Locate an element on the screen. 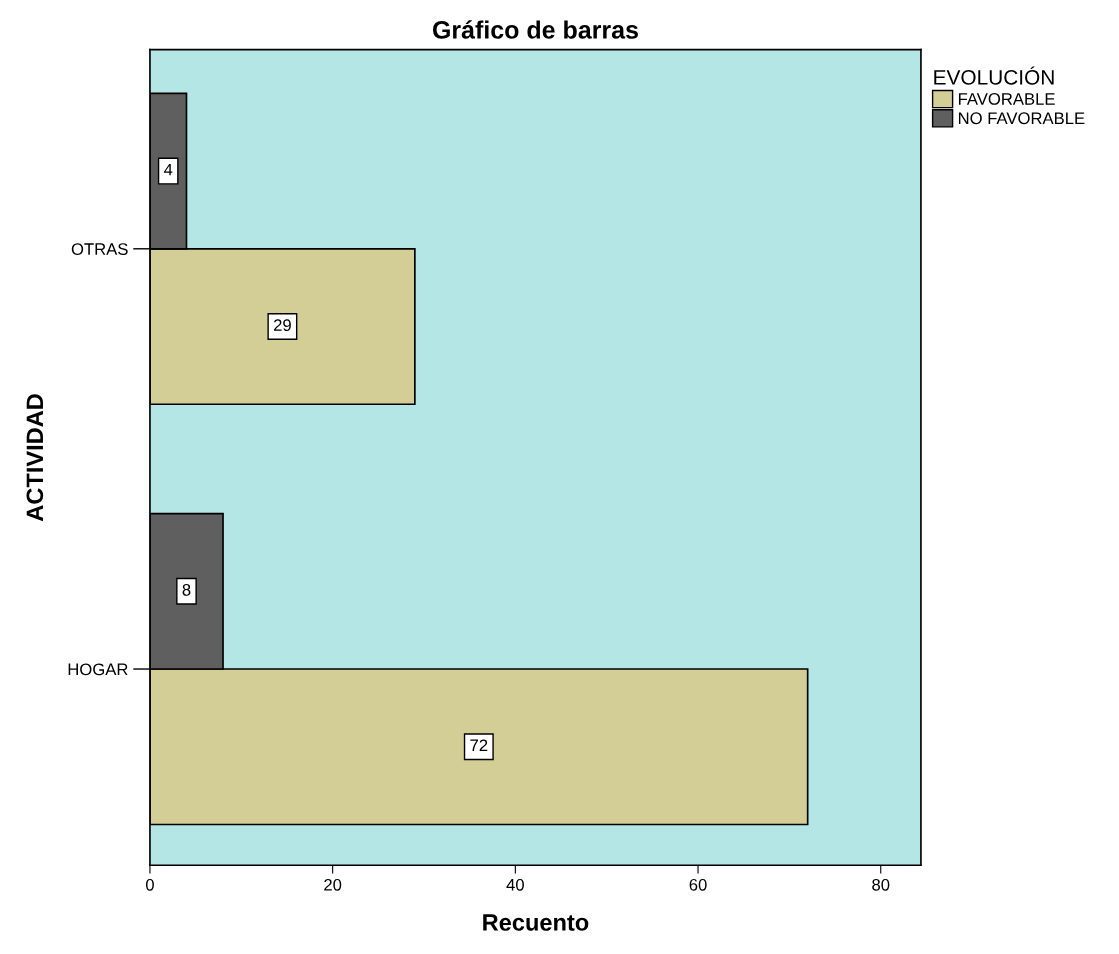 This screenshot has height=954, width=1119. data-label: 72 is located at coordinates (479, 745).